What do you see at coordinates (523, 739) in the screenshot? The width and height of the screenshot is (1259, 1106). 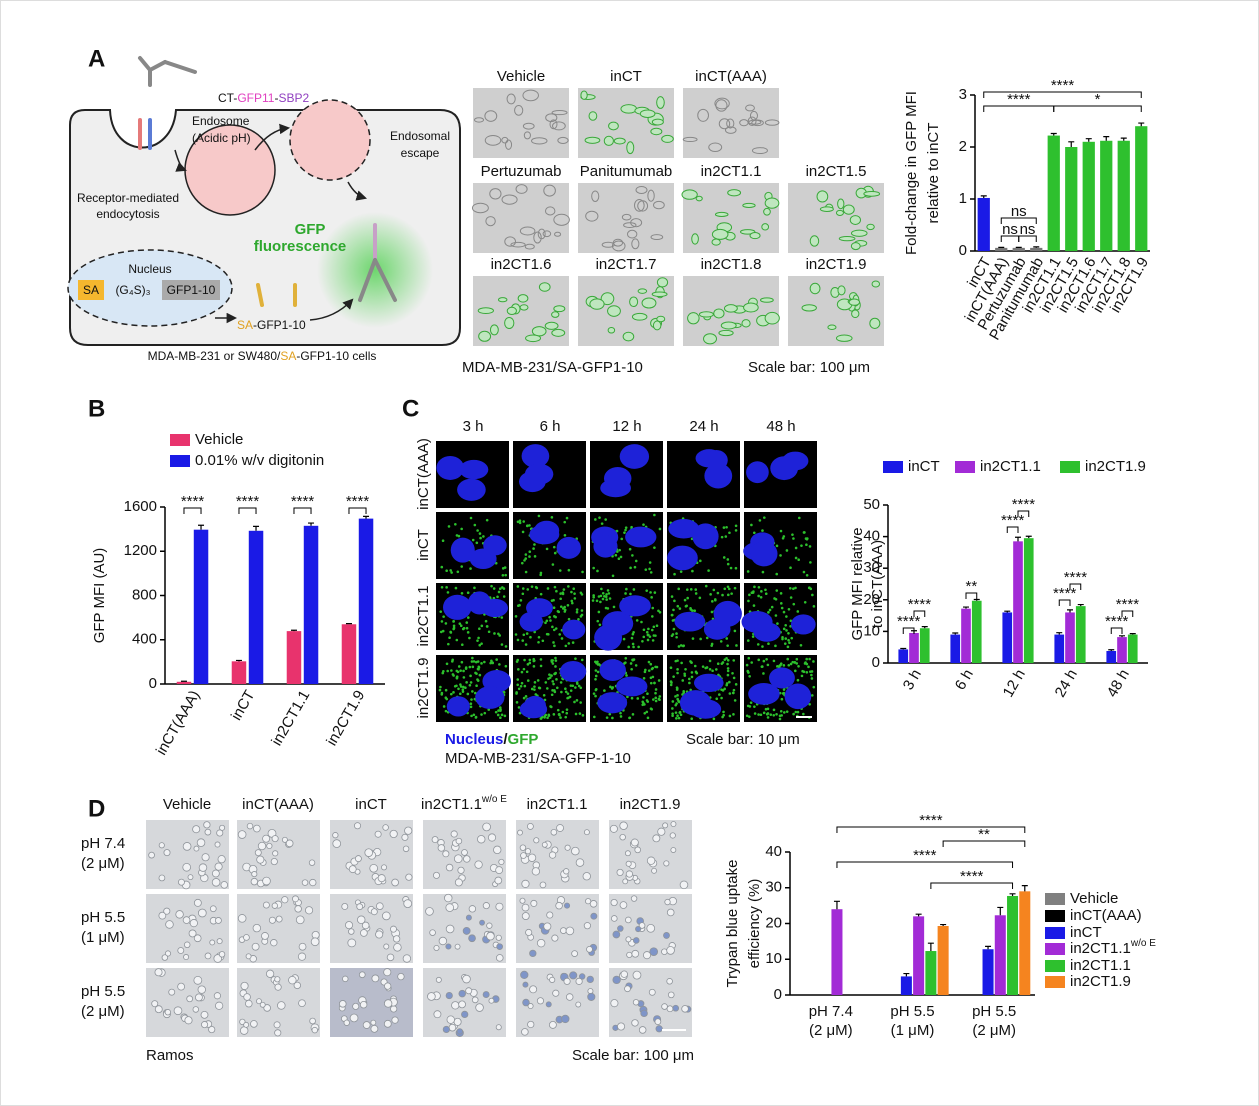 I see `label-part: GFP` at bounding box center [523, 739].